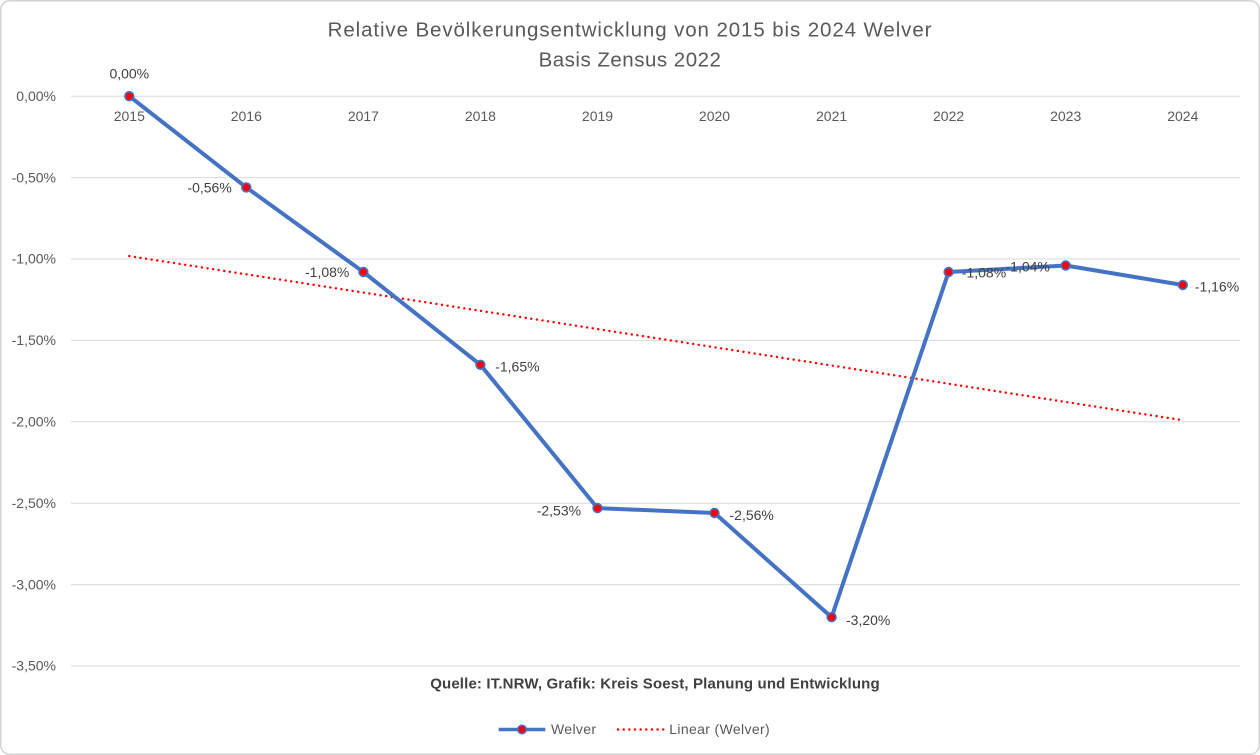 This screenshot has height=755, width=1260. Describe the element at coordinates (868, 620) in the screenshot. I see `svg-text: -3,20%` at that location.